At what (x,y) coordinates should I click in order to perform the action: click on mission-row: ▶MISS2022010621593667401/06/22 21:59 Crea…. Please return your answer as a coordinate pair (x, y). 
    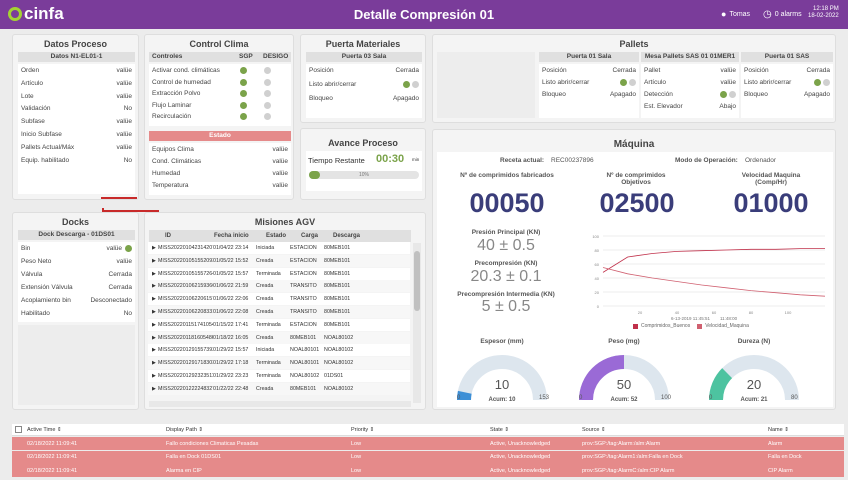
    Looking at the image, I should click on (279, 286).